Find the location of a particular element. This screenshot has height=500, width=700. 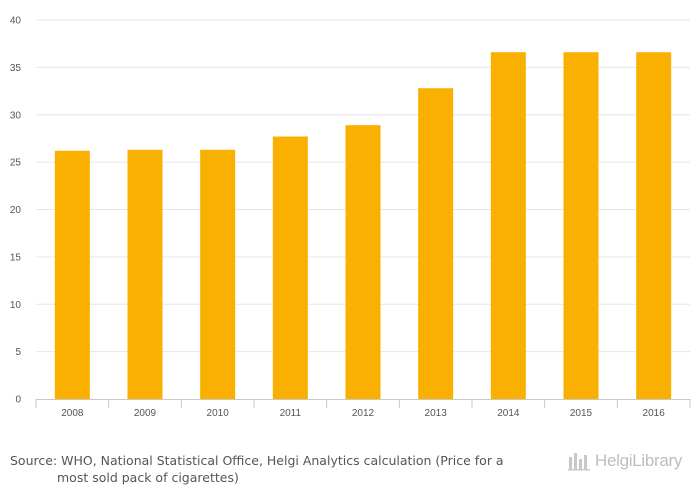

y-tick-label: 30 is located at coordinates (16, 115).